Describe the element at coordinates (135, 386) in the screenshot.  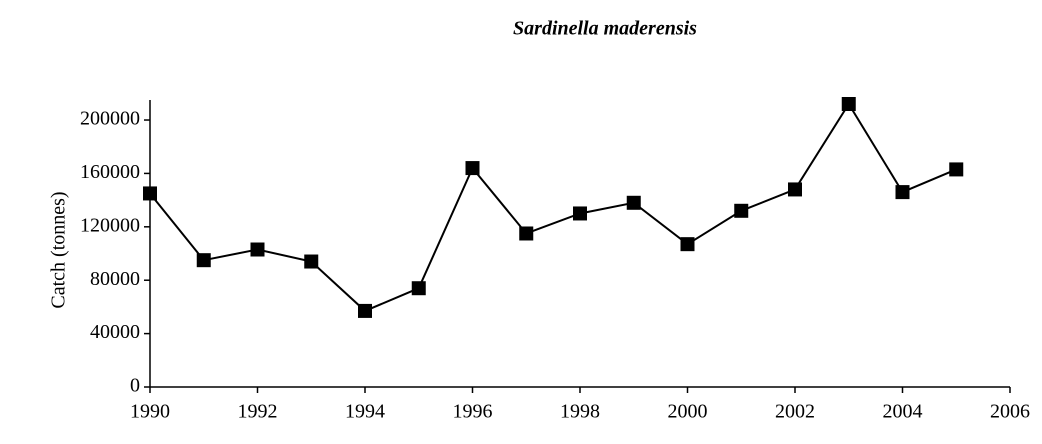
I see `y-tick-label: 0` at that location.